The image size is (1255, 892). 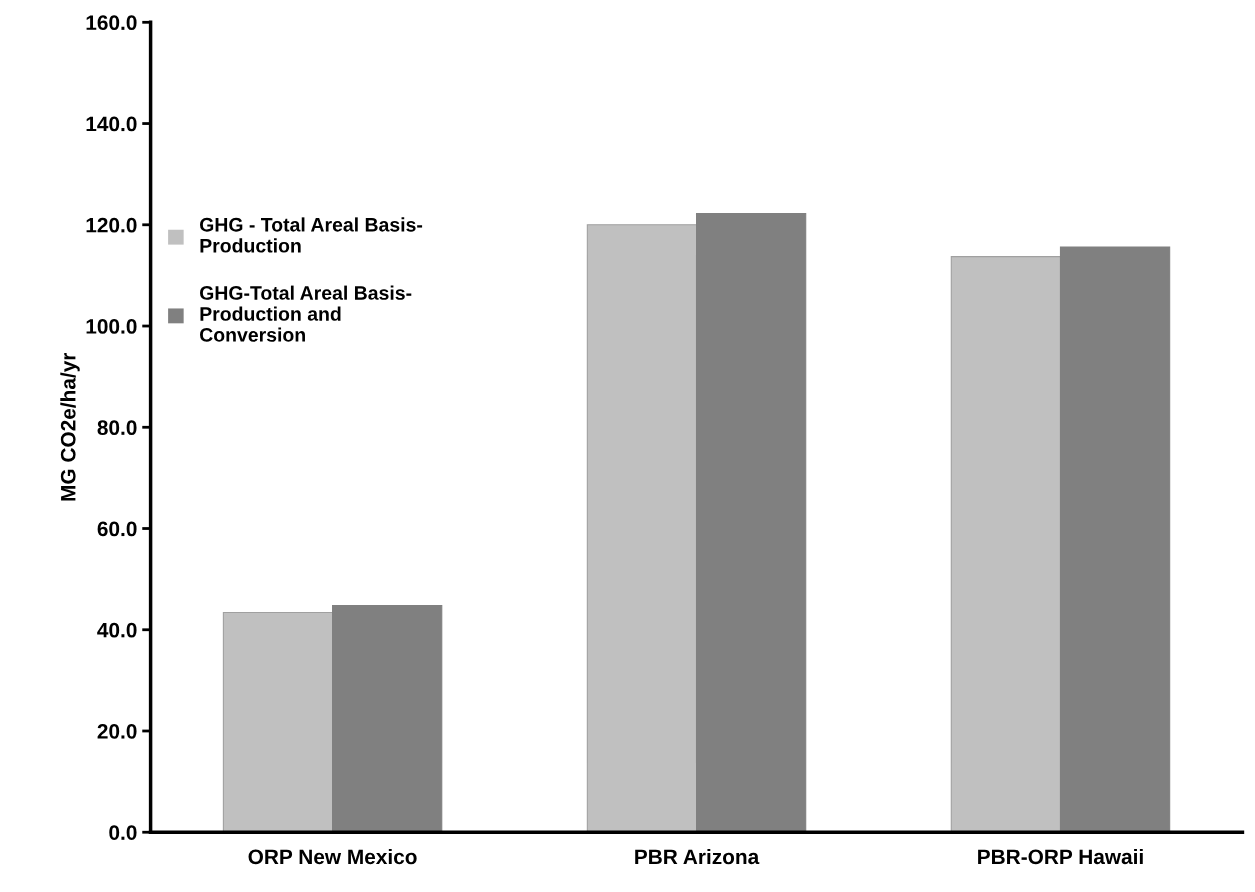 What do you see at coordinates (123, 832) in the screenshot?
I see `y-tick-label: 0.0` at bounding box center [123, 832].